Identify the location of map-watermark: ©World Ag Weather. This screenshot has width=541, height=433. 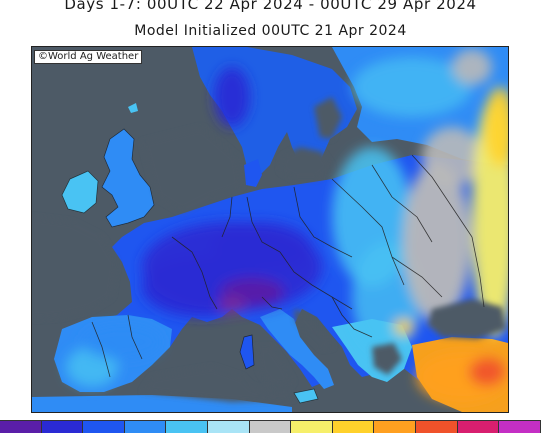
(88, 57).